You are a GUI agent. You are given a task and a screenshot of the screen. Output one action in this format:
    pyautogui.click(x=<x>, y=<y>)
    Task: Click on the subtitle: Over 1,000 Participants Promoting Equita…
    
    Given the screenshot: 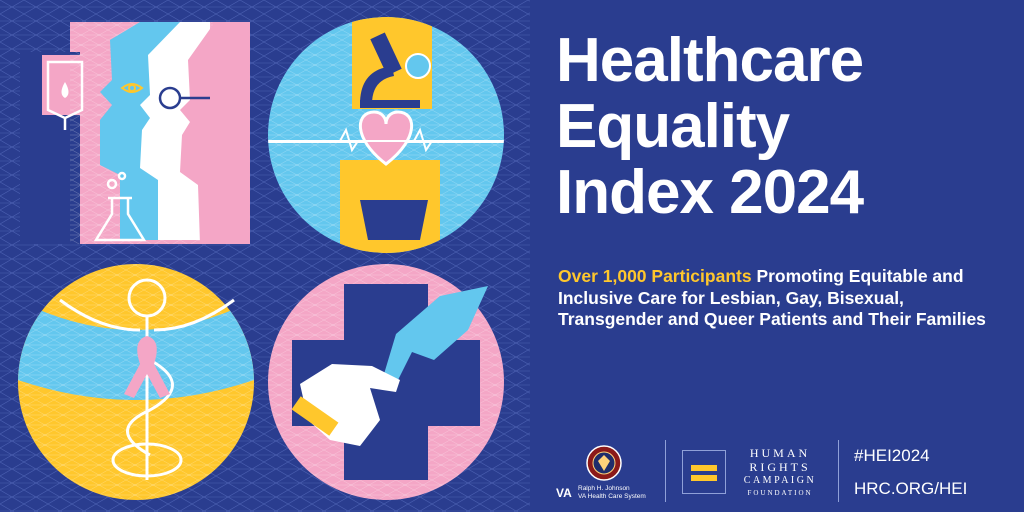 What is the action you would take?
    pyautogui.click(x=778, y=298)
    